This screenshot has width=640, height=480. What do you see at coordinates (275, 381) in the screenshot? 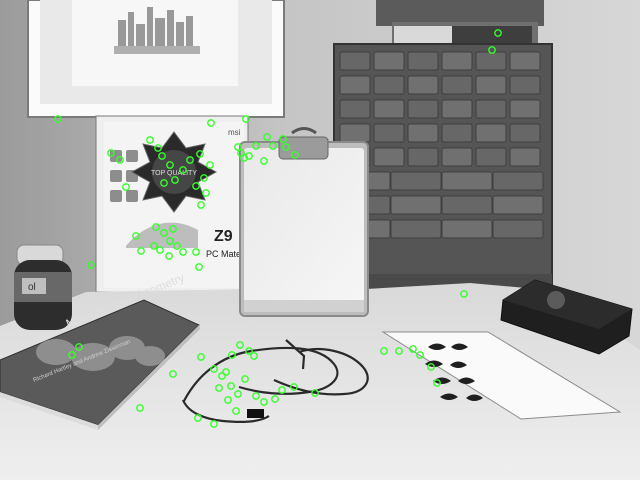
I see `usb-cable` at bounding box center [275, 381].